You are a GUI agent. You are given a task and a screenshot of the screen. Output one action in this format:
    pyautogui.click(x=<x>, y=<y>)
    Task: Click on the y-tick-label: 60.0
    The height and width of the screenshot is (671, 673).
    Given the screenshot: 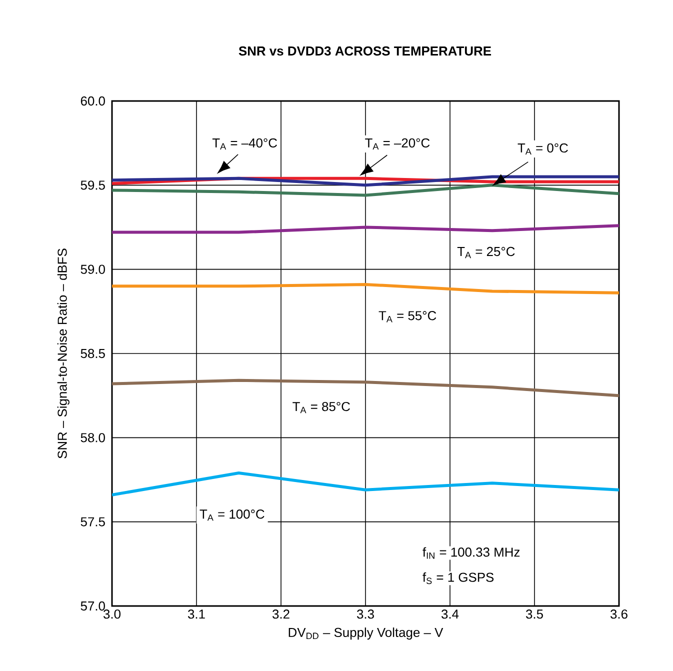 What is the action you would take?
    pyautogui.click(x=92, y=101)
    